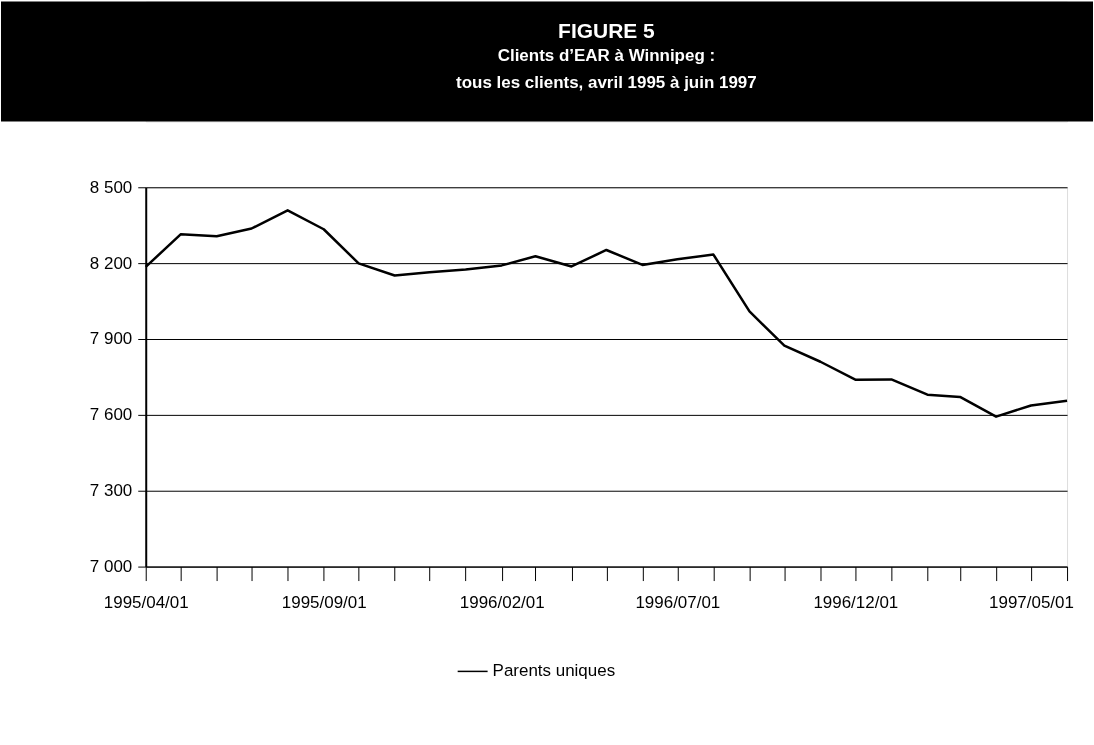  What do you see at coordinates (856, 603) in the screenshot?
I see `x-tick-label: 1996/12/01` at bounding box center [856, 603].